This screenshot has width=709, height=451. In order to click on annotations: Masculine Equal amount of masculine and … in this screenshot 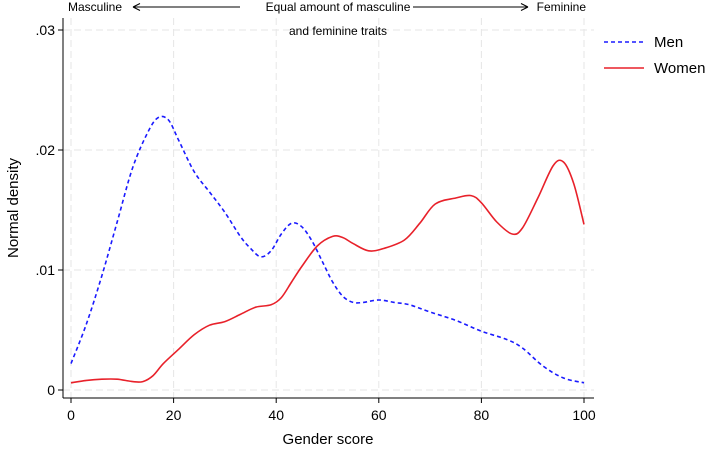, I will do `click(327, 19)`.